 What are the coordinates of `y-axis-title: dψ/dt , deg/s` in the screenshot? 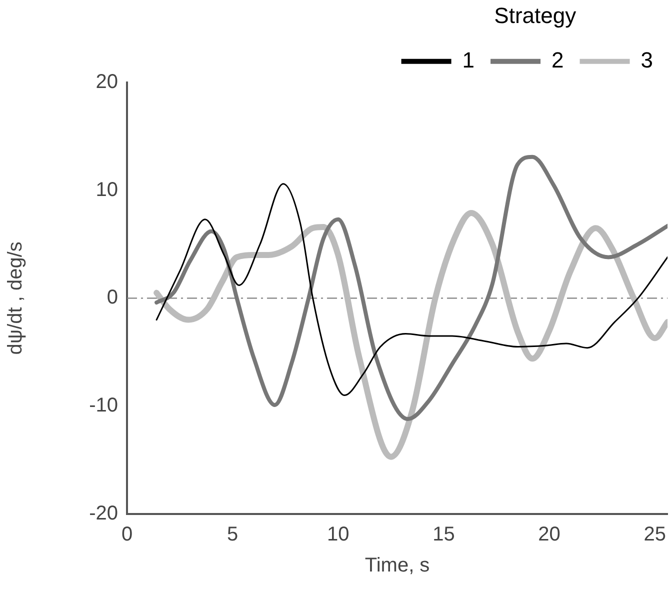 It's located at (15, 298).